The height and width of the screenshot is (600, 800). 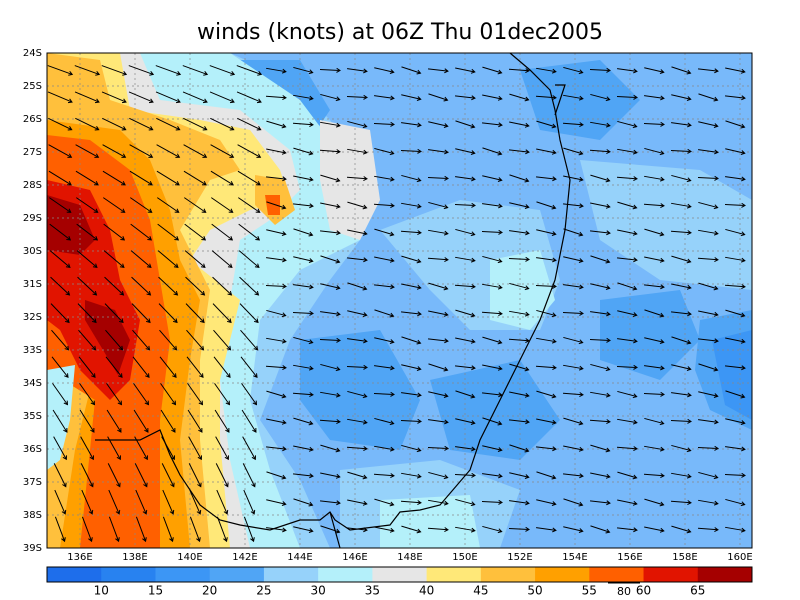 I want to click on lon-label: 152E, so click(x=519, y=557).